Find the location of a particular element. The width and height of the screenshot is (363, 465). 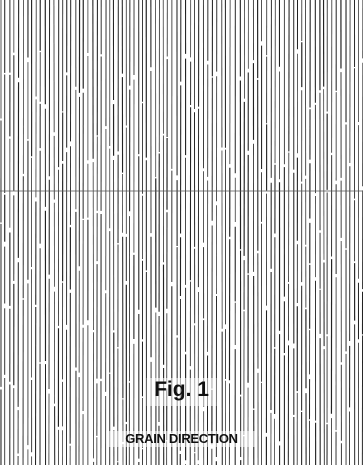

figure-number-halo is located at coordinates (181, 392).